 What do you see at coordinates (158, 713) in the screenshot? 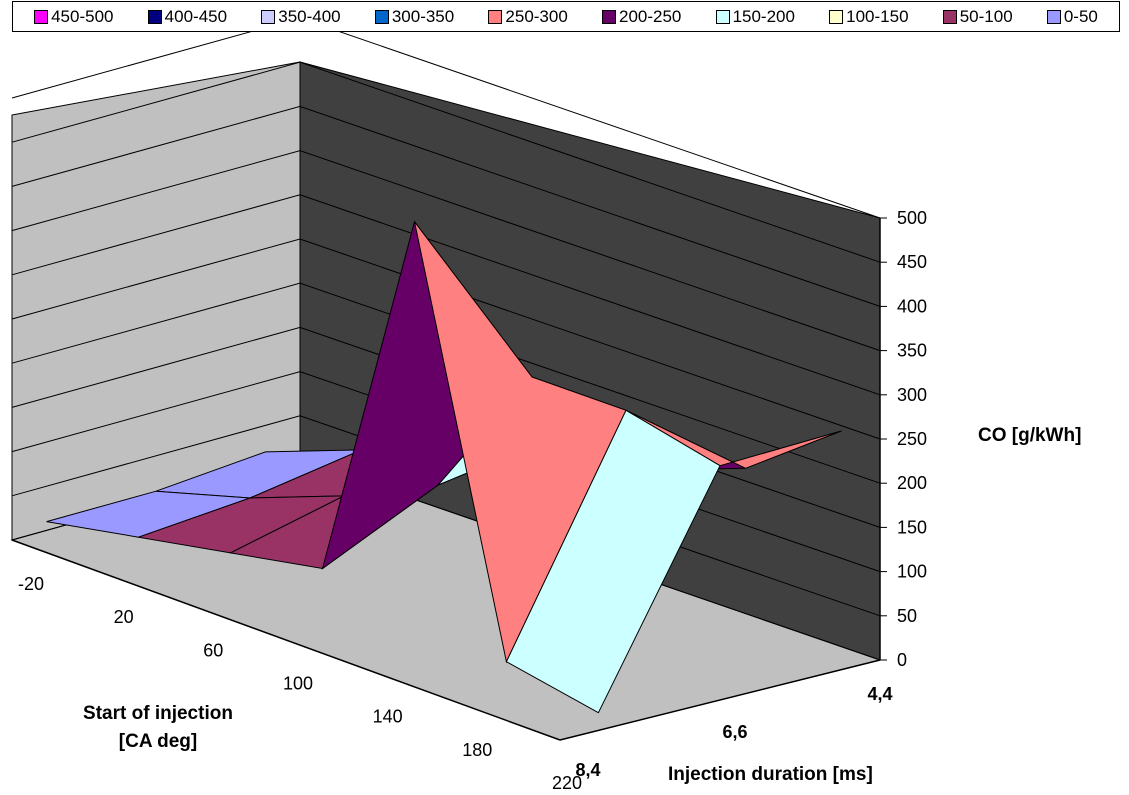
I see `x-axis-title-line1: Start of injection` at bounding box center [158, 713].